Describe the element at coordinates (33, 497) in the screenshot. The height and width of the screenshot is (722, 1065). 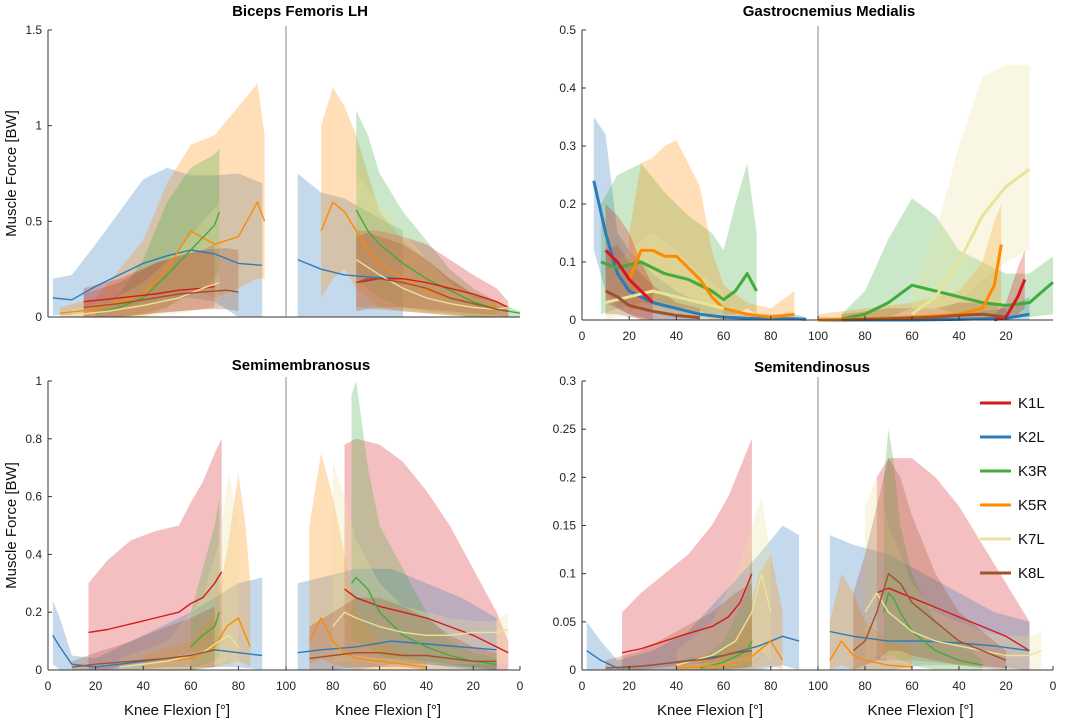
I see `y-tick-label: 0.6` at that location.